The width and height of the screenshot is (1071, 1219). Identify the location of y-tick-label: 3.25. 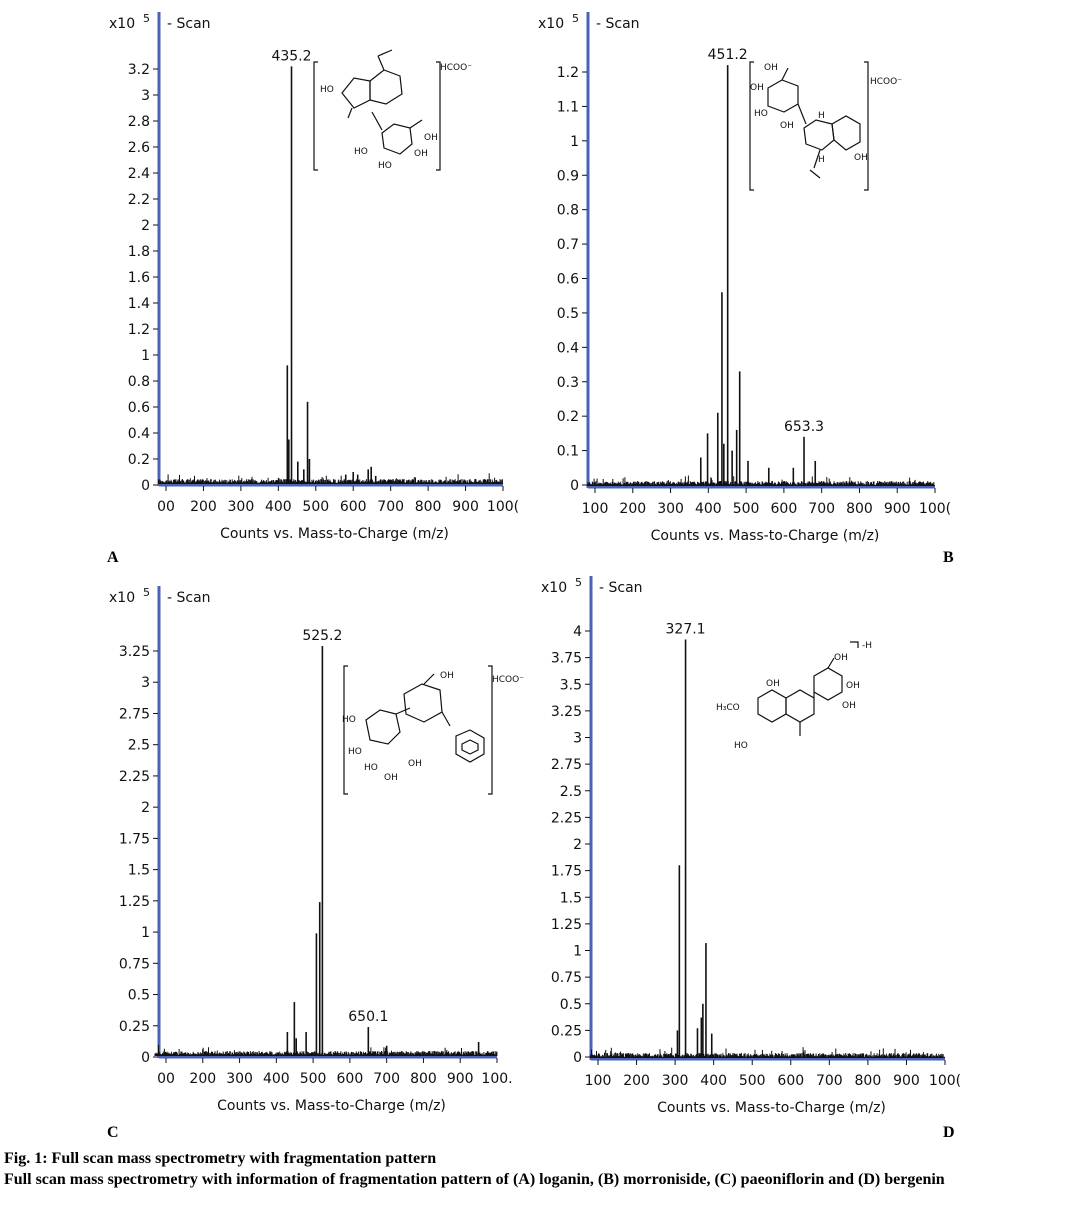
(566, 712).